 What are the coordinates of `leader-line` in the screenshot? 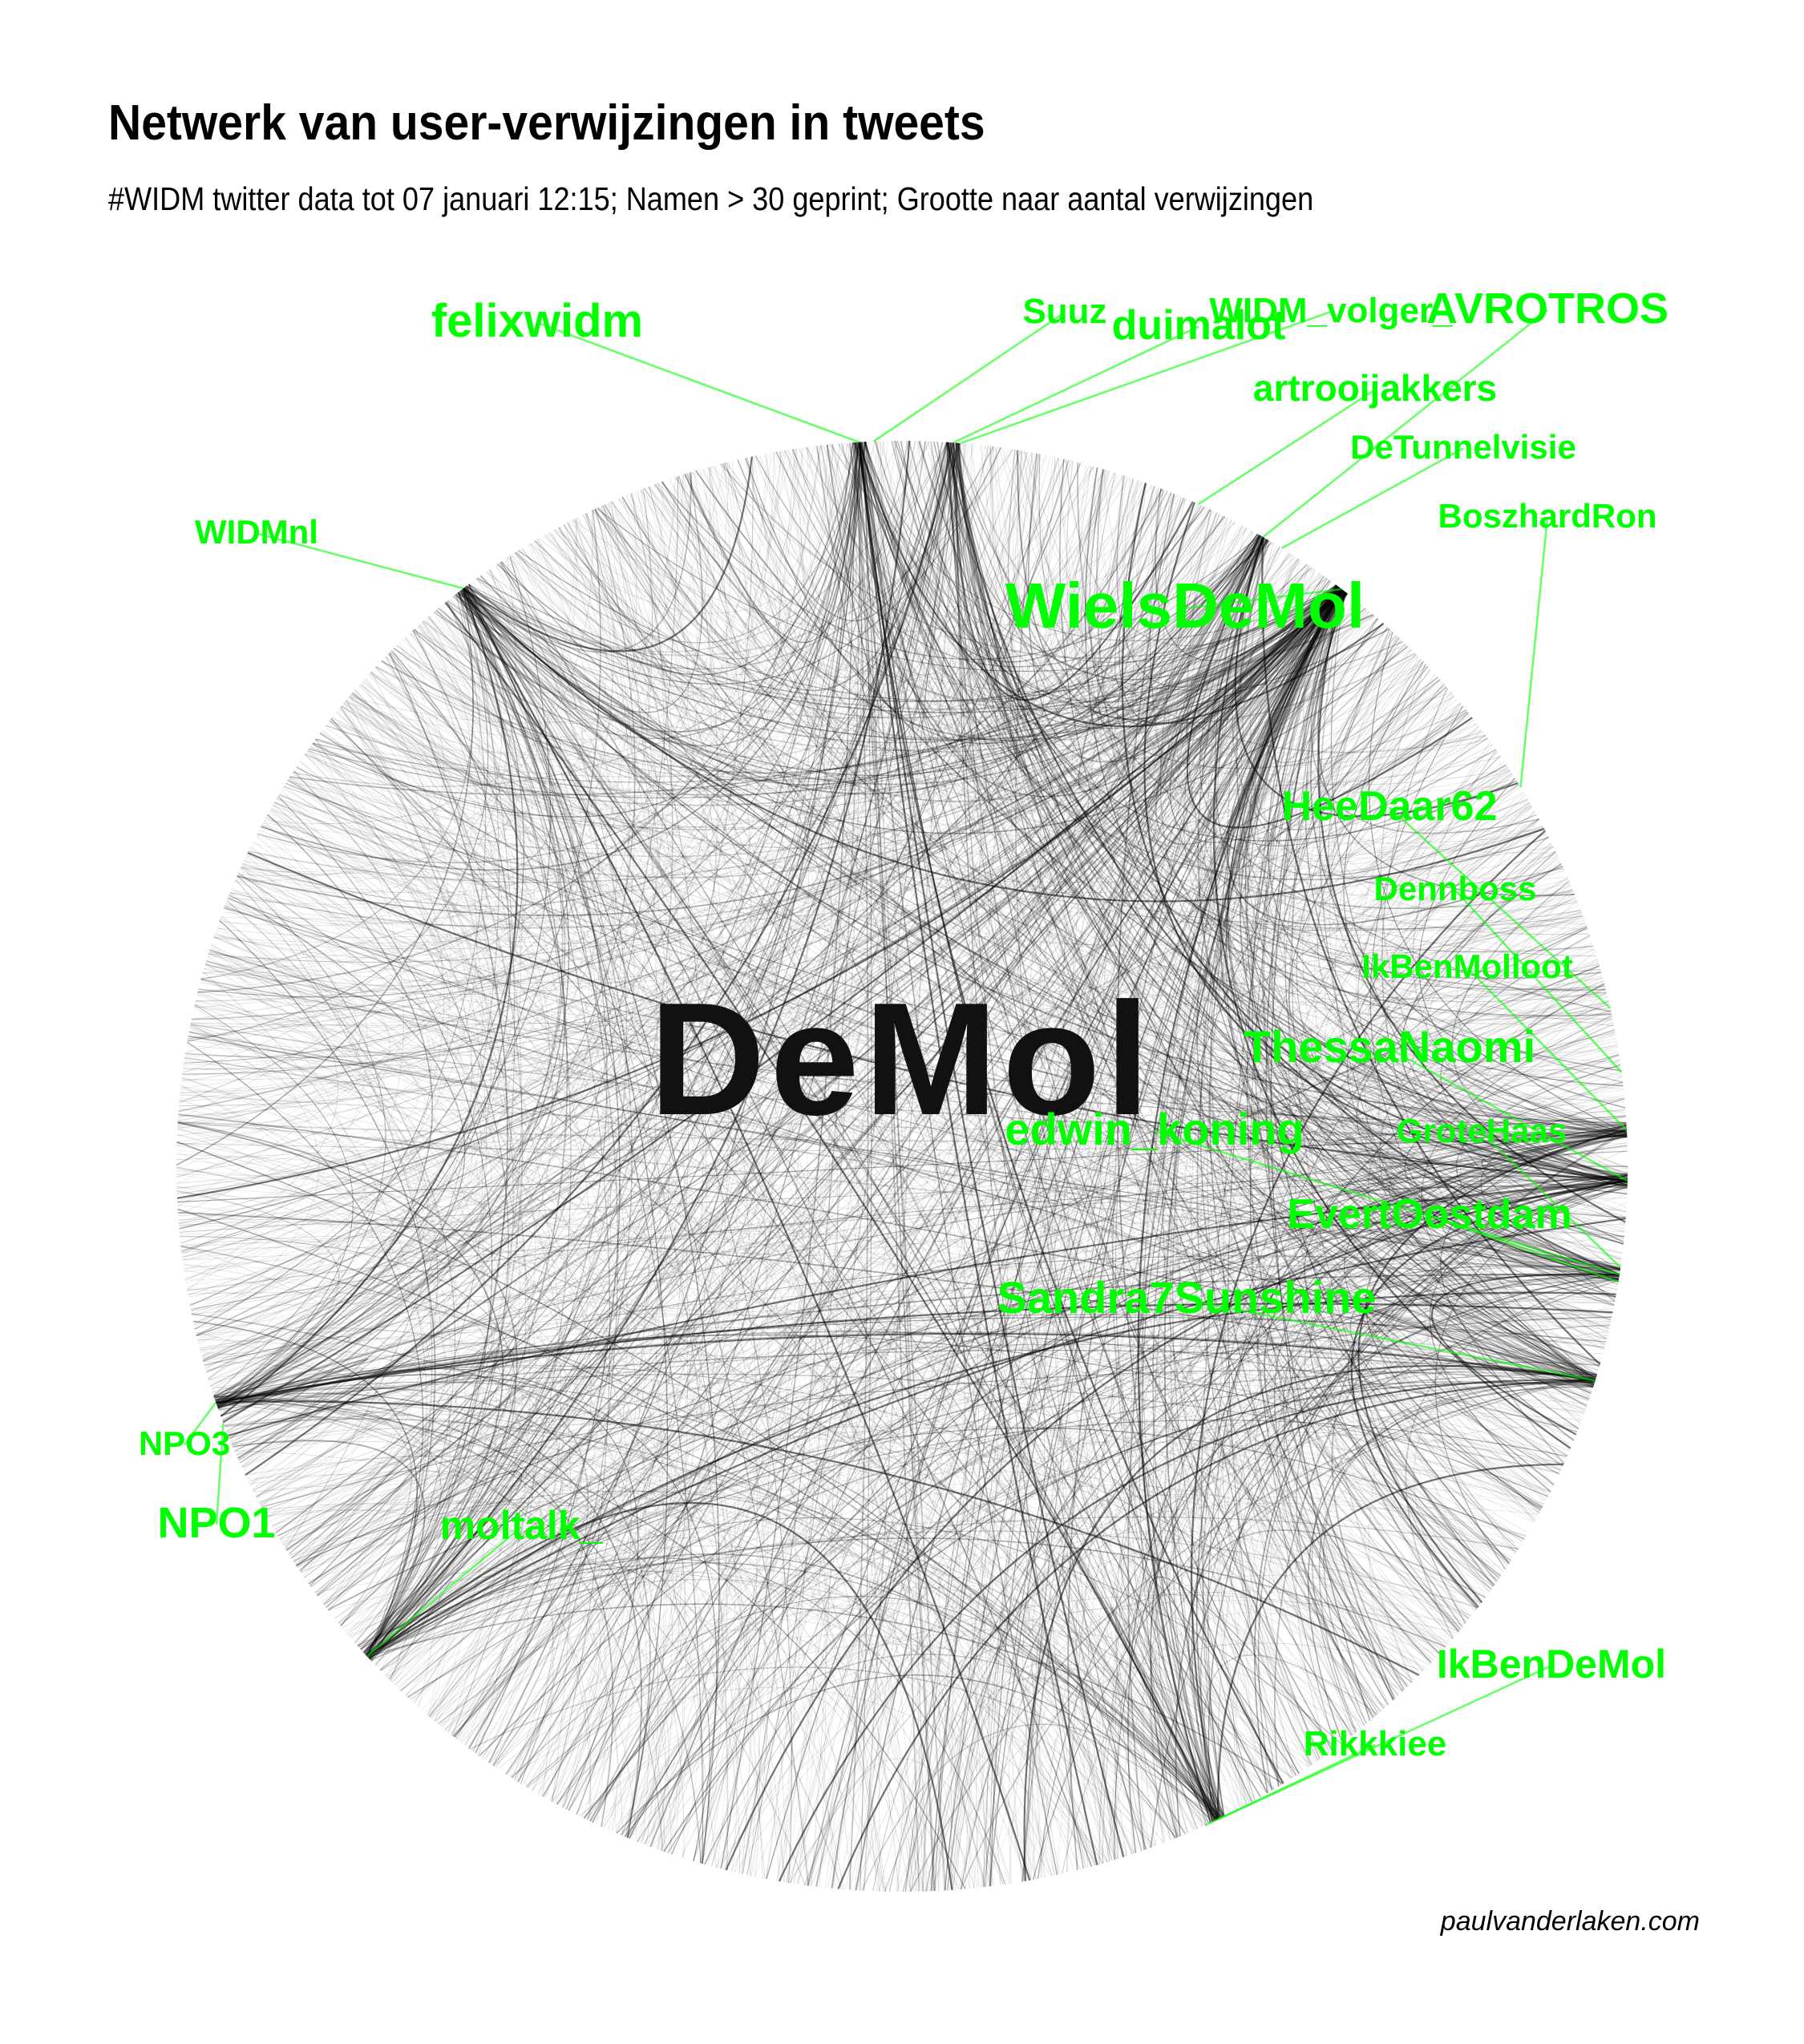 It's located at (1500, 907).